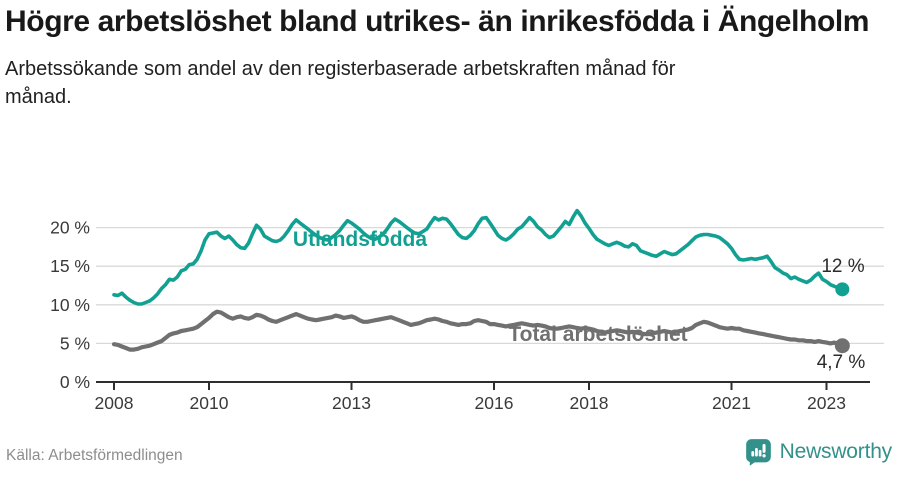 The image size is (900, 479). Describe the element at coordinates (209, 403) in the screenshot. I see `x-tick-label-2010: 2010` at that location.